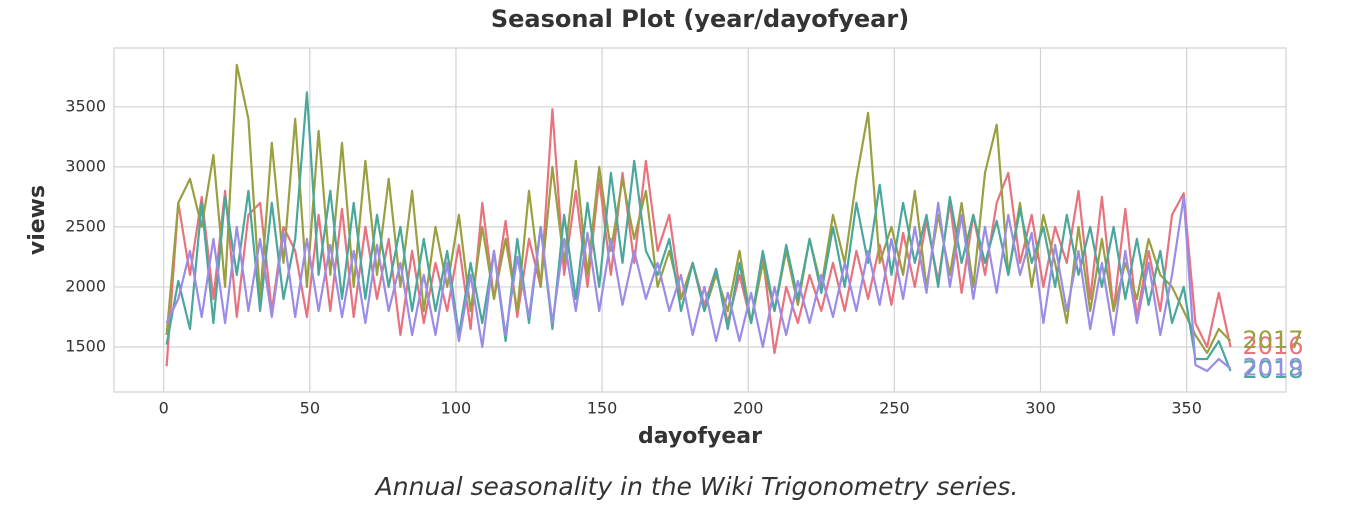 The width and height of the screenshot is (1370, 512). I want to click on y-tick-label: 1500, so click(85, 345).